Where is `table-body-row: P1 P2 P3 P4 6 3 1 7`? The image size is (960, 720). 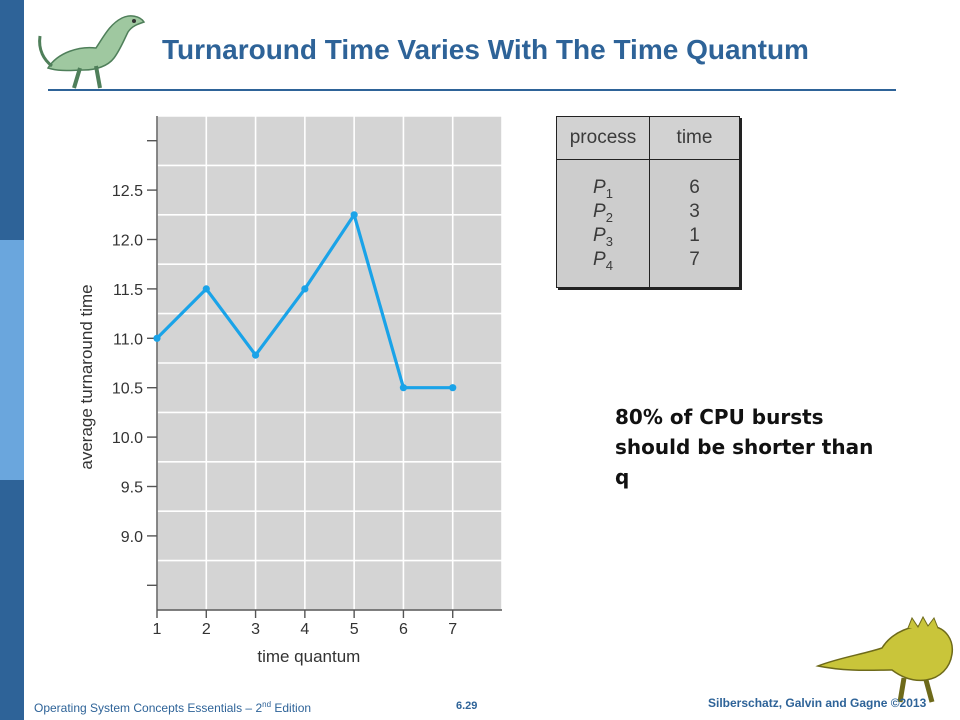 table-body-row: P1 P2 P3 P4 6 3 1 7 is located at coordinates (648, 223).